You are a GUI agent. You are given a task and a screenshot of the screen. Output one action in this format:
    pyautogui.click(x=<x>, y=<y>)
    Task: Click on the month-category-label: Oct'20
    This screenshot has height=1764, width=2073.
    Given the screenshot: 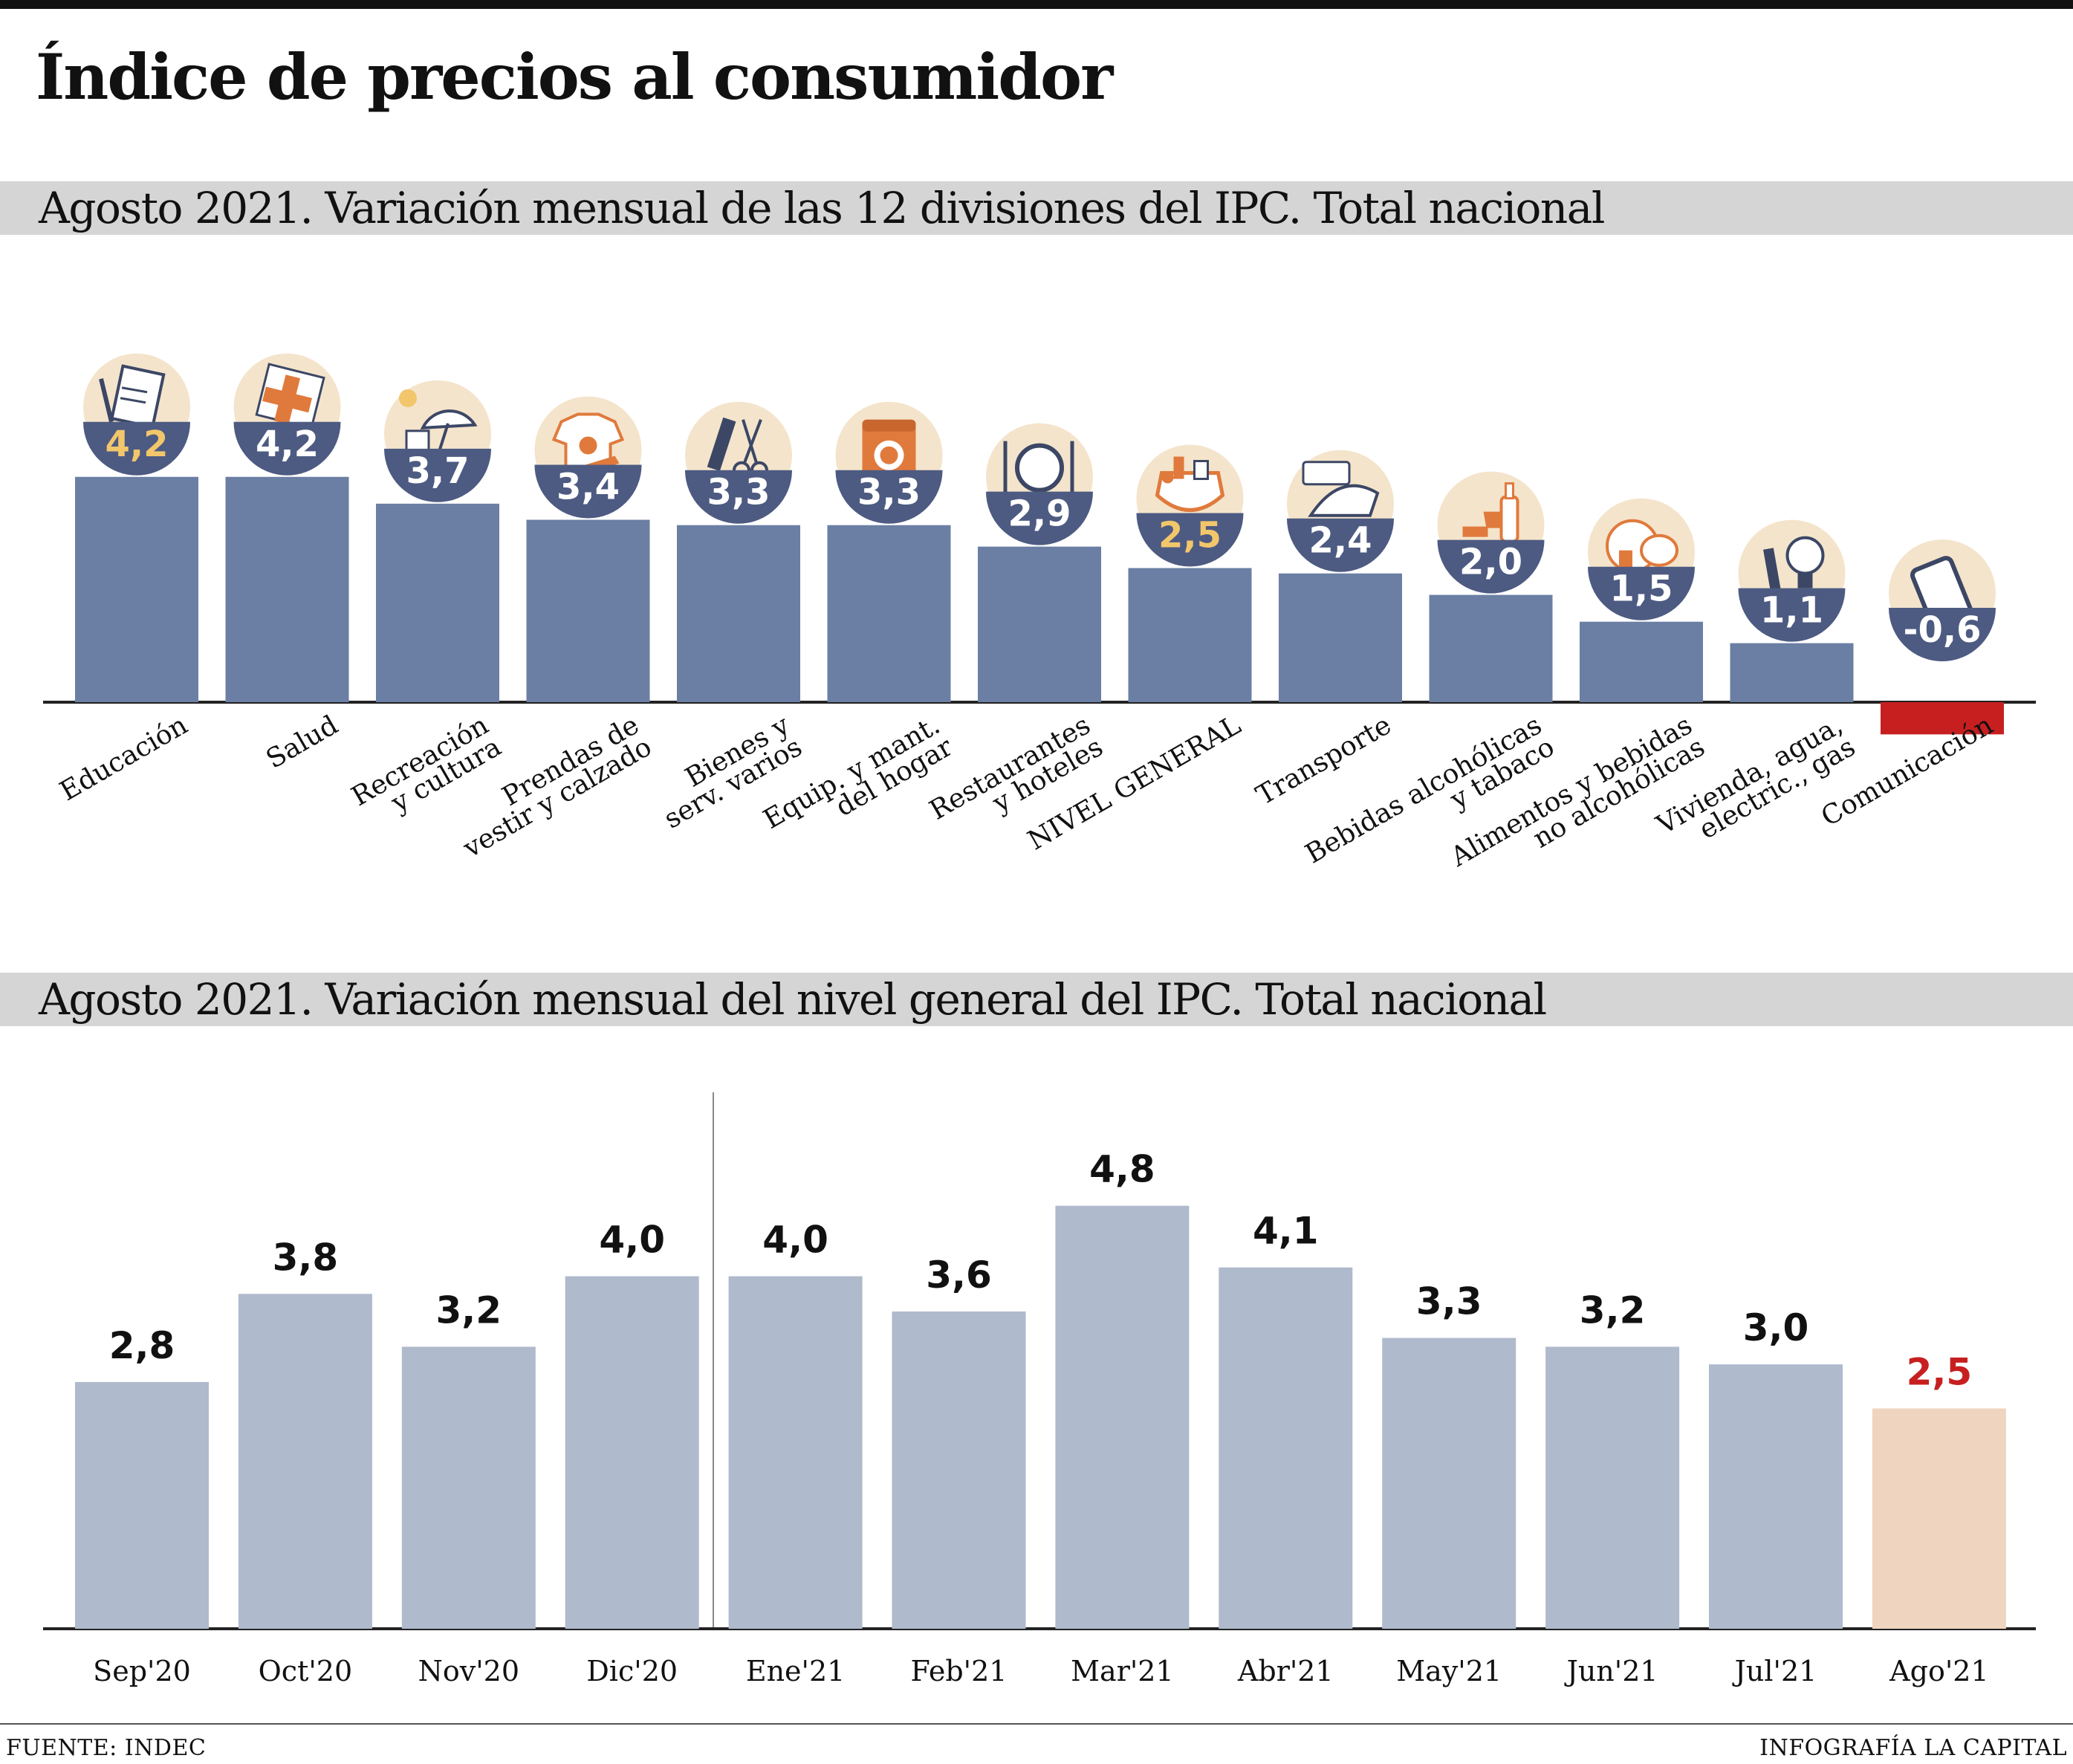 What is the action you would take?
    pyautogui.click(x=306, y=1671)
    